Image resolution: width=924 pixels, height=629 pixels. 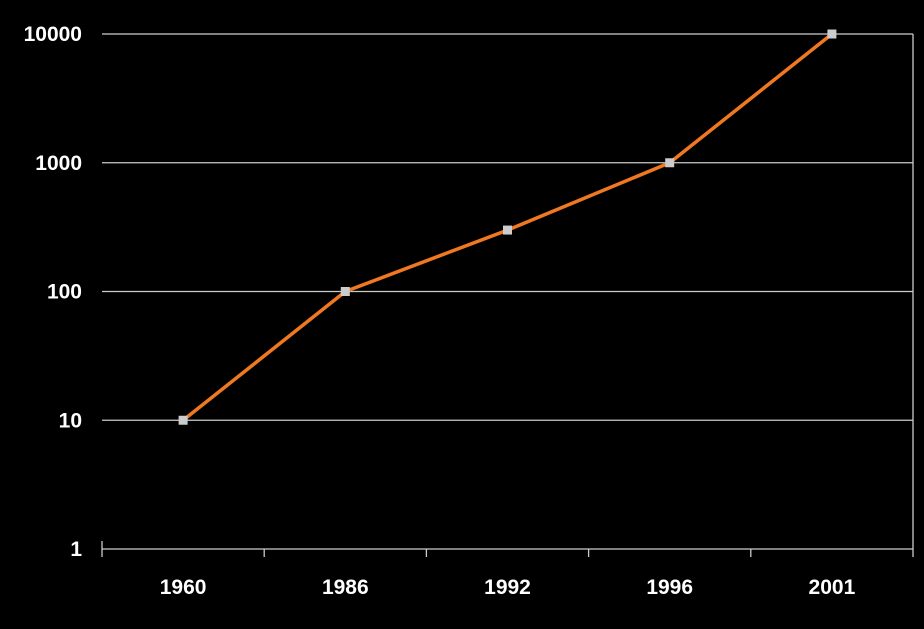 I want to click on y-tick-label-1000: 1000, so click(x=58, y=163).